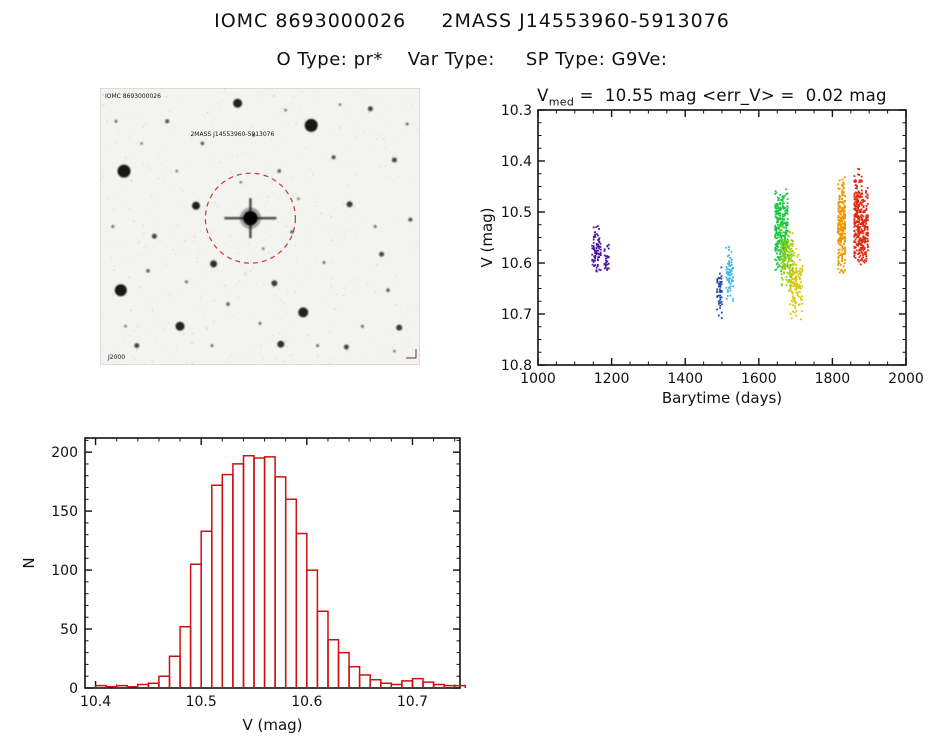  Describe the element at coordinates (29, 562) in the screenshot. I see `y-axis-label: N` at that location.